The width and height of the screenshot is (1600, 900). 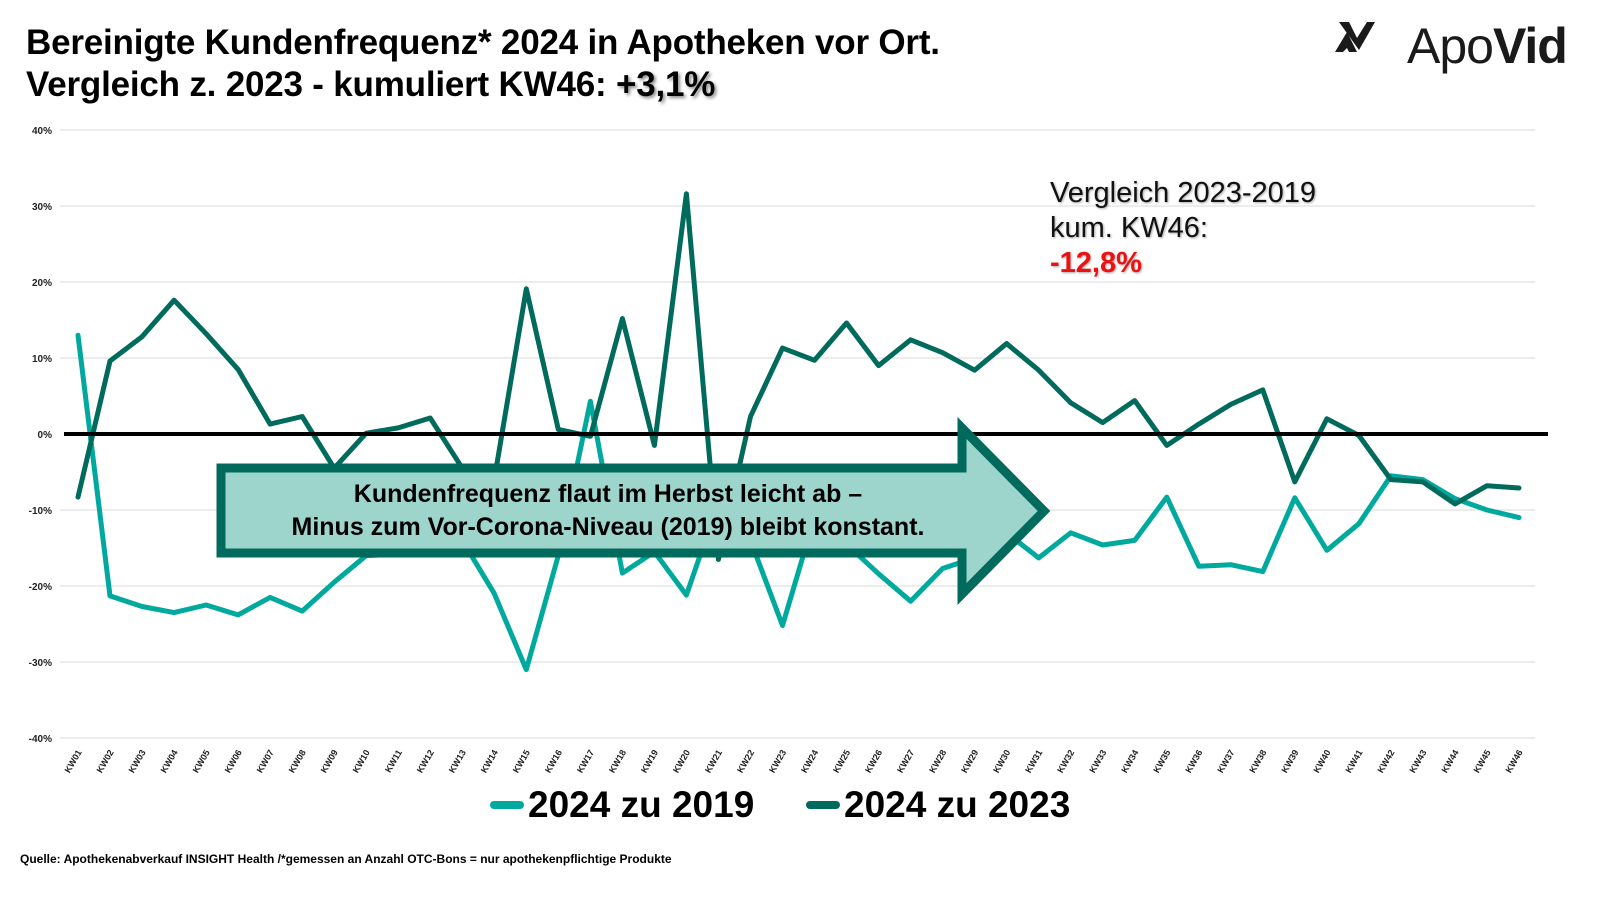 I want to click on x-tick-label: KW19, so click(x=649, y=761).